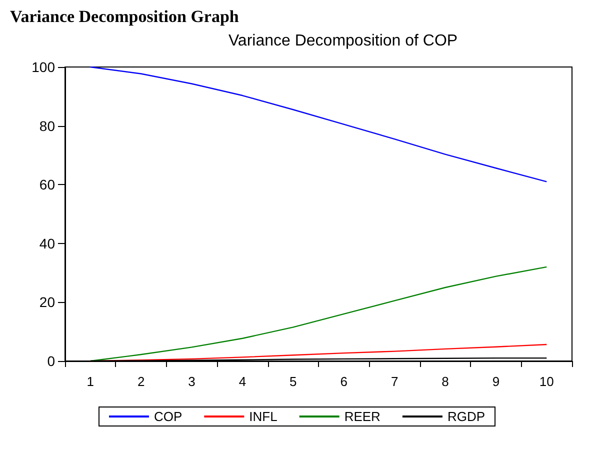  What do you see at coordinates (362, 416) in the screenshot?
I see `legend-label: REER` at bounding box center [362, 416].